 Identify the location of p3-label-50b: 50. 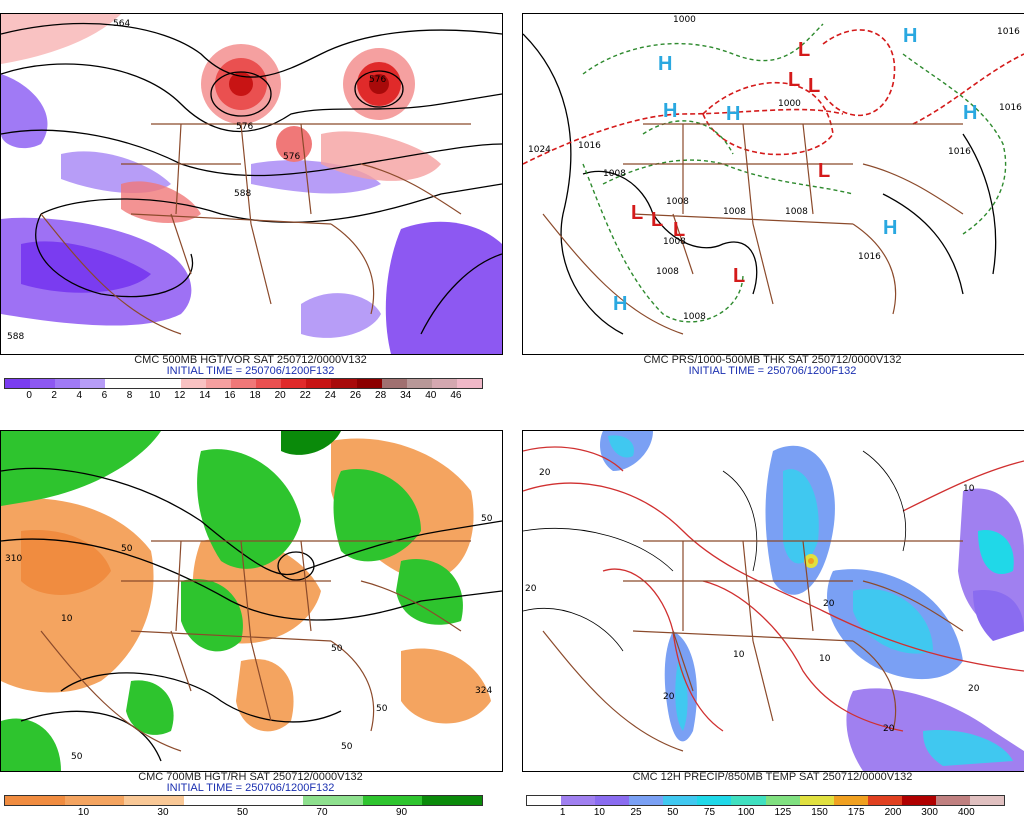
(337, 649).